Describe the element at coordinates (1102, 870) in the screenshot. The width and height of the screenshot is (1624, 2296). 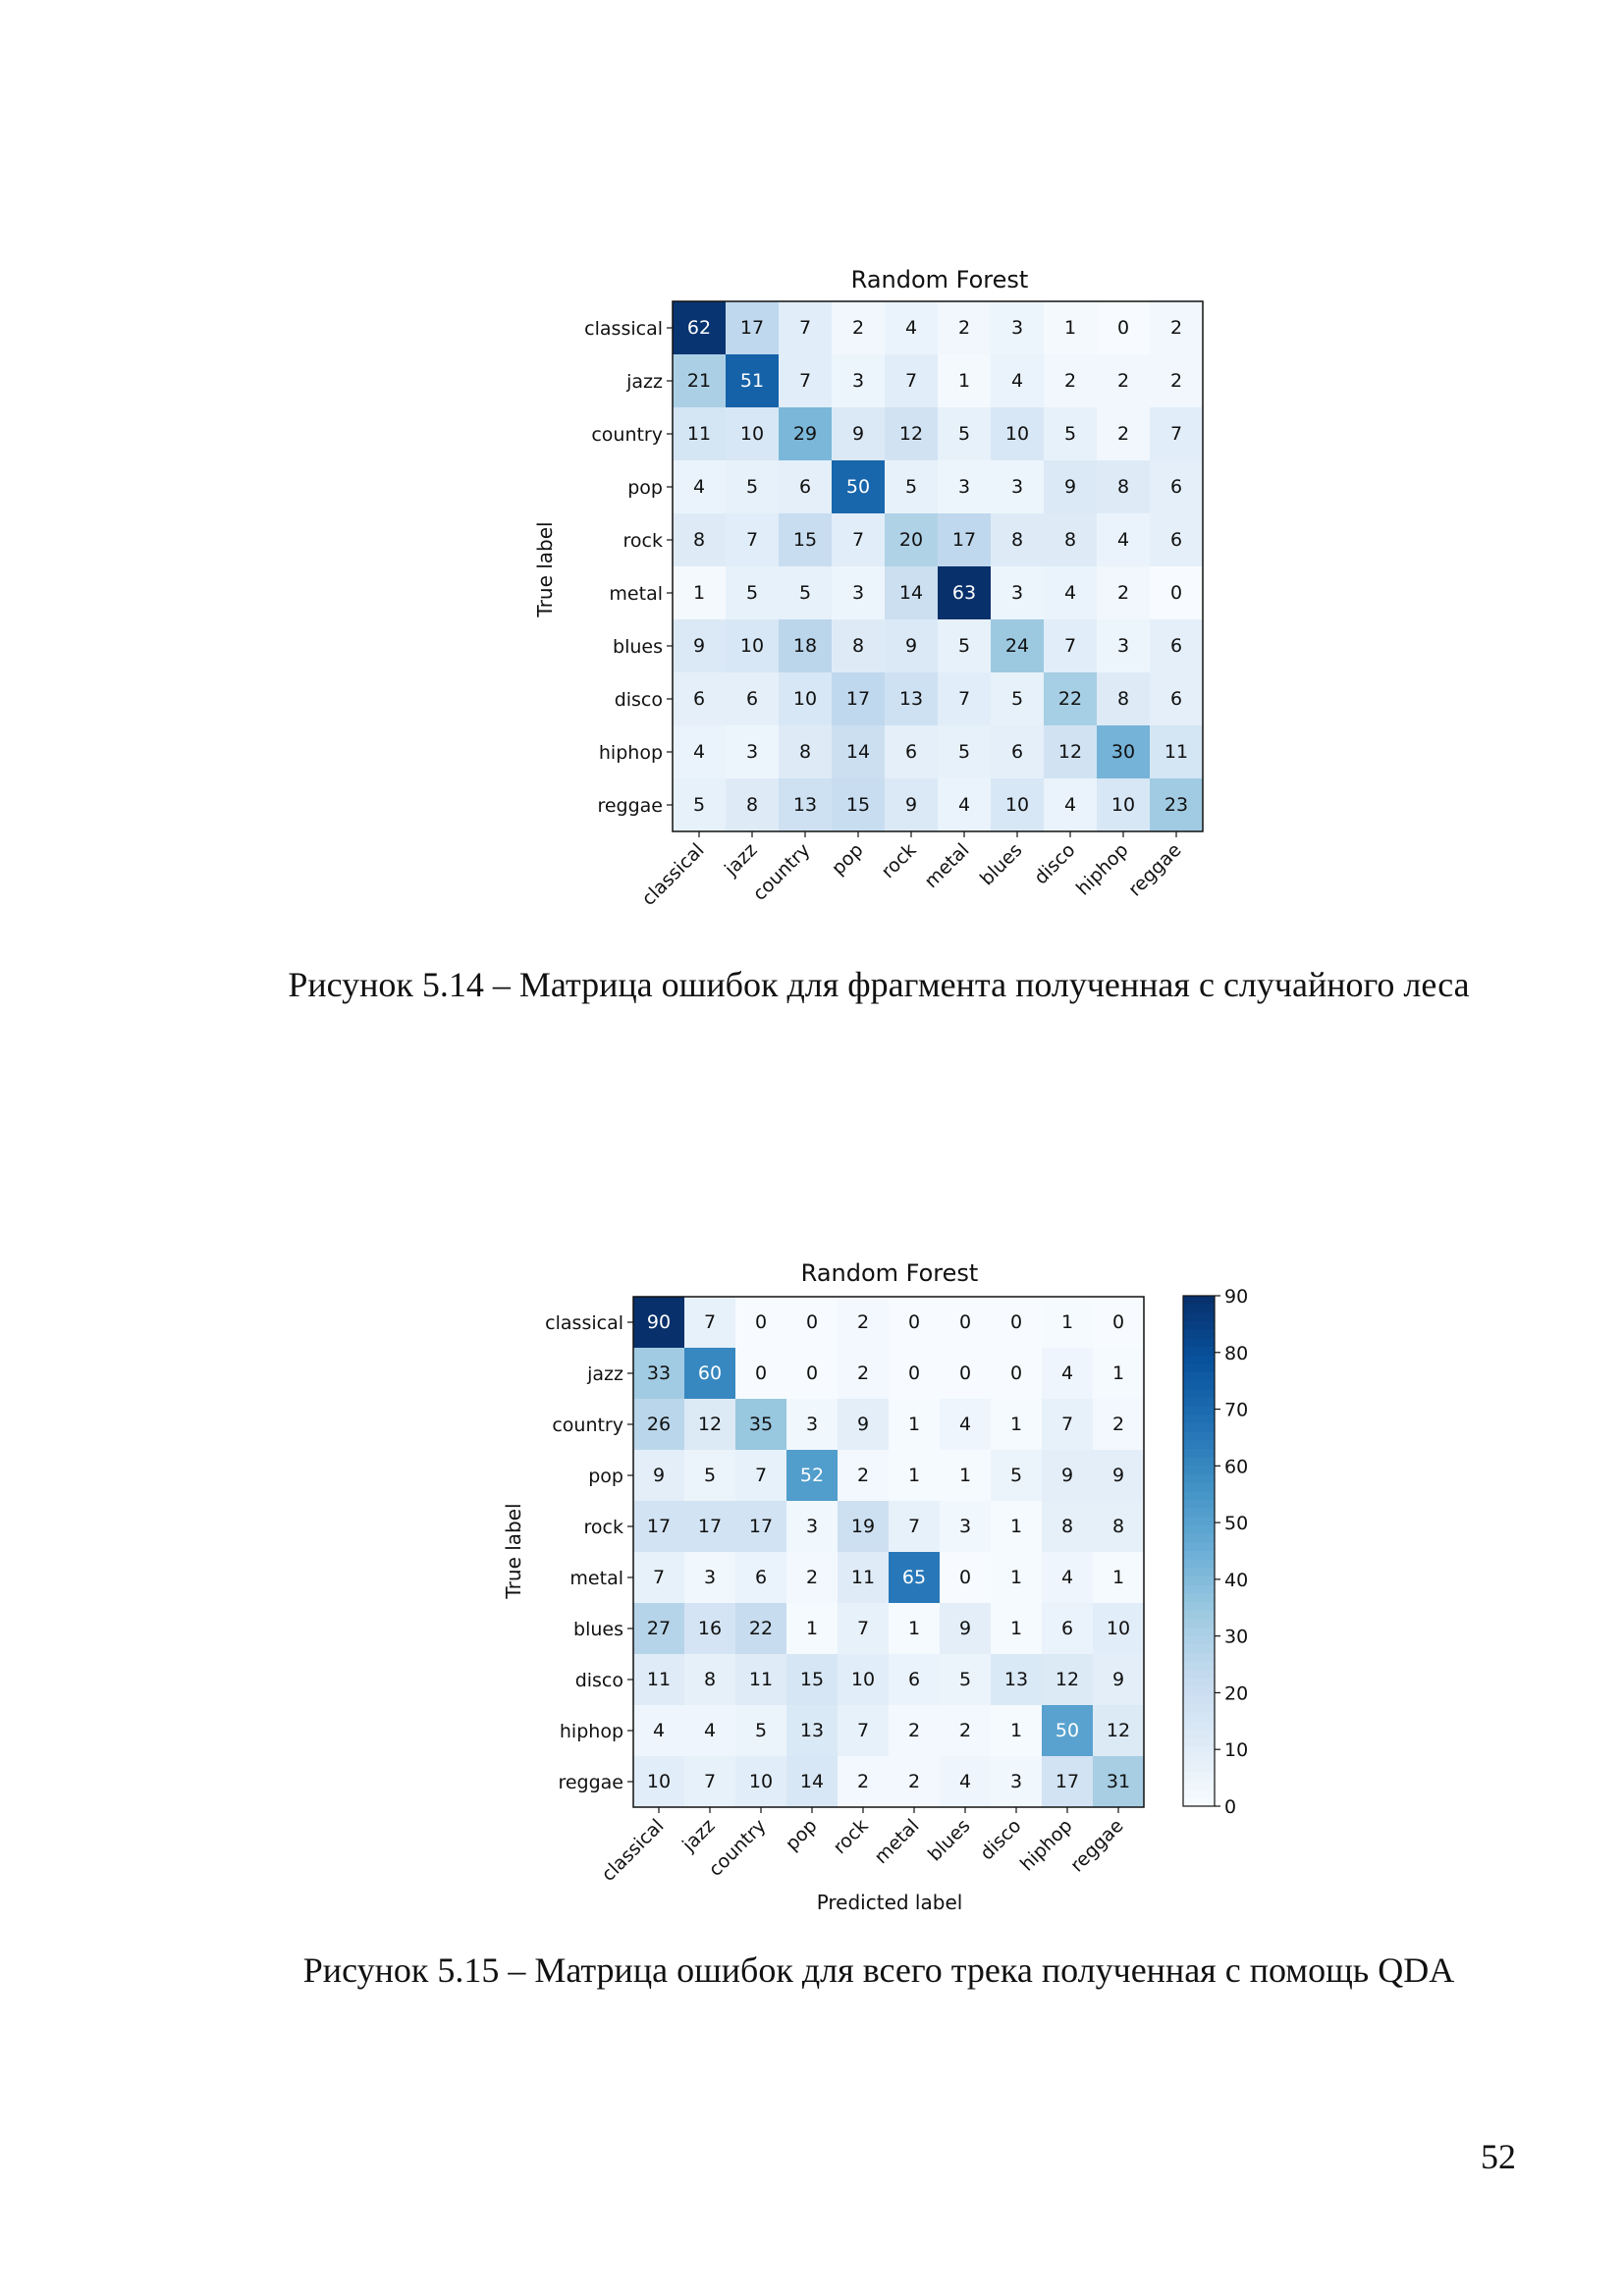
I see `x-tick-label: hiphop` at that location.